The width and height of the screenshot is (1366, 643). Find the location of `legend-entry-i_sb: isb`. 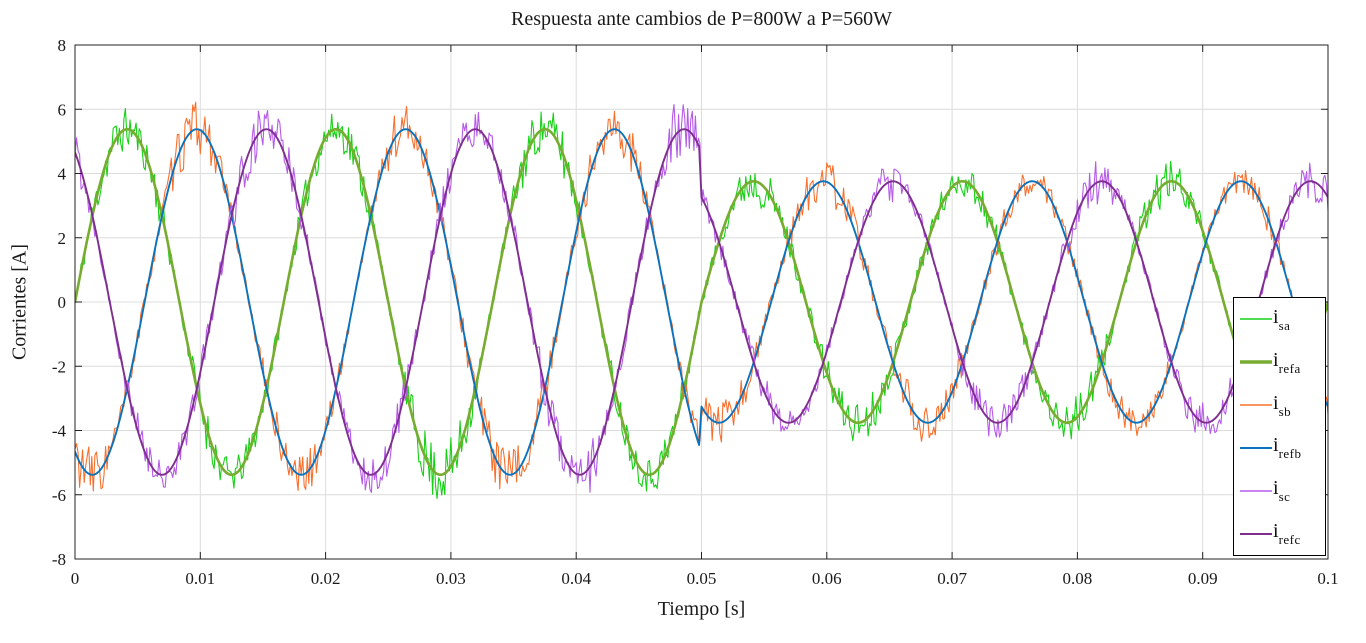

legend-entry-i_sb: isb is located at coordinates (1279, 405).